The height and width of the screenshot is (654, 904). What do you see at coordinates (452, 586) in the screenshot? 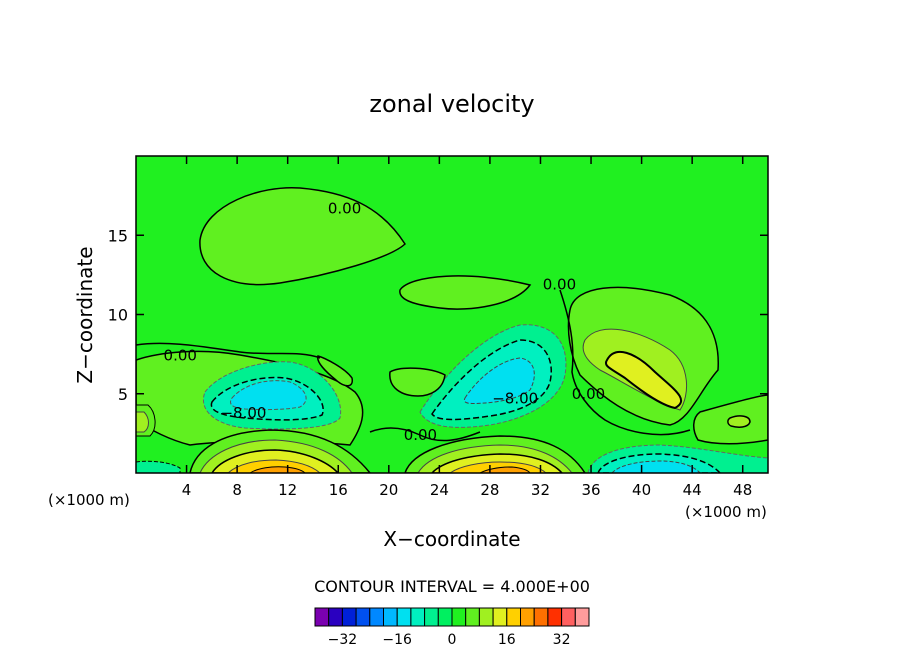
I see `contour-interval-text: CONTOUR INTERVAL = 4.000E+00` at bounding box center [452, 586].